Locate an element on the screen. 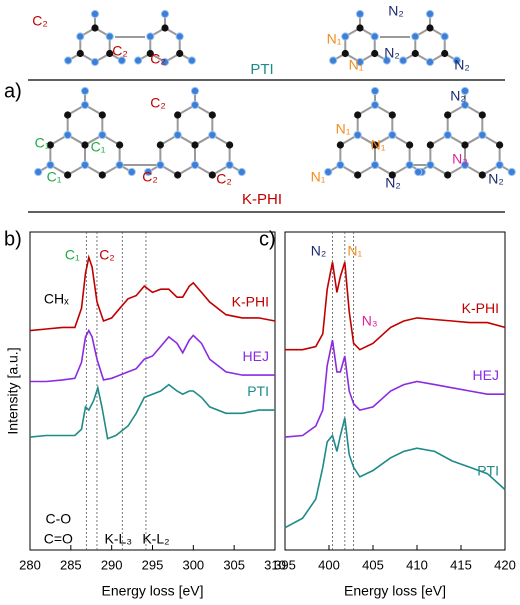  atom-label: N₃ is located at coordinates (460, 159).